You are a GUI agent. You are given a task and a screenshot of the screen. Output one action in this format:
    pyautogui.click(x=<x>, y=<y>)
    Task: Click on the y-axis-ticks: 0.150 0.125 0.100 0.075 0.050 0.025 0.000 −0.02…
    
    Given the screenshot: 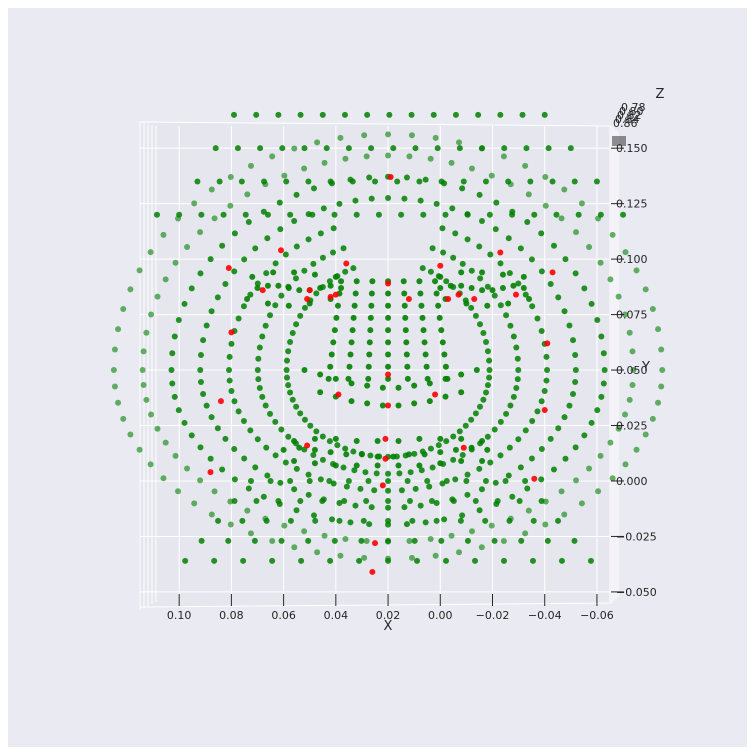 What is the action you would take?
    pyautogui.click(x=634, y=370)
    